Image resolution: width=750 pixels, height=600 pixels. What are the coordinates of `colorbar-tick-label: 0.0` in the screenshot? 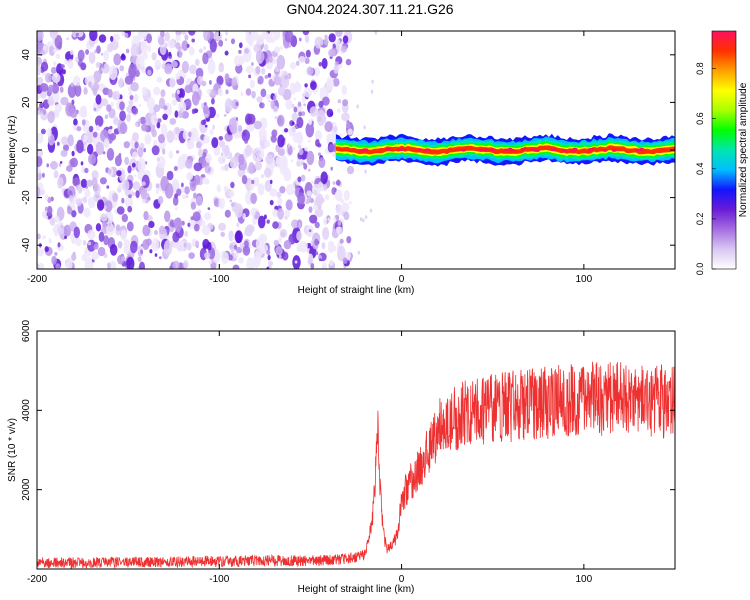 It's located at (700, 269).